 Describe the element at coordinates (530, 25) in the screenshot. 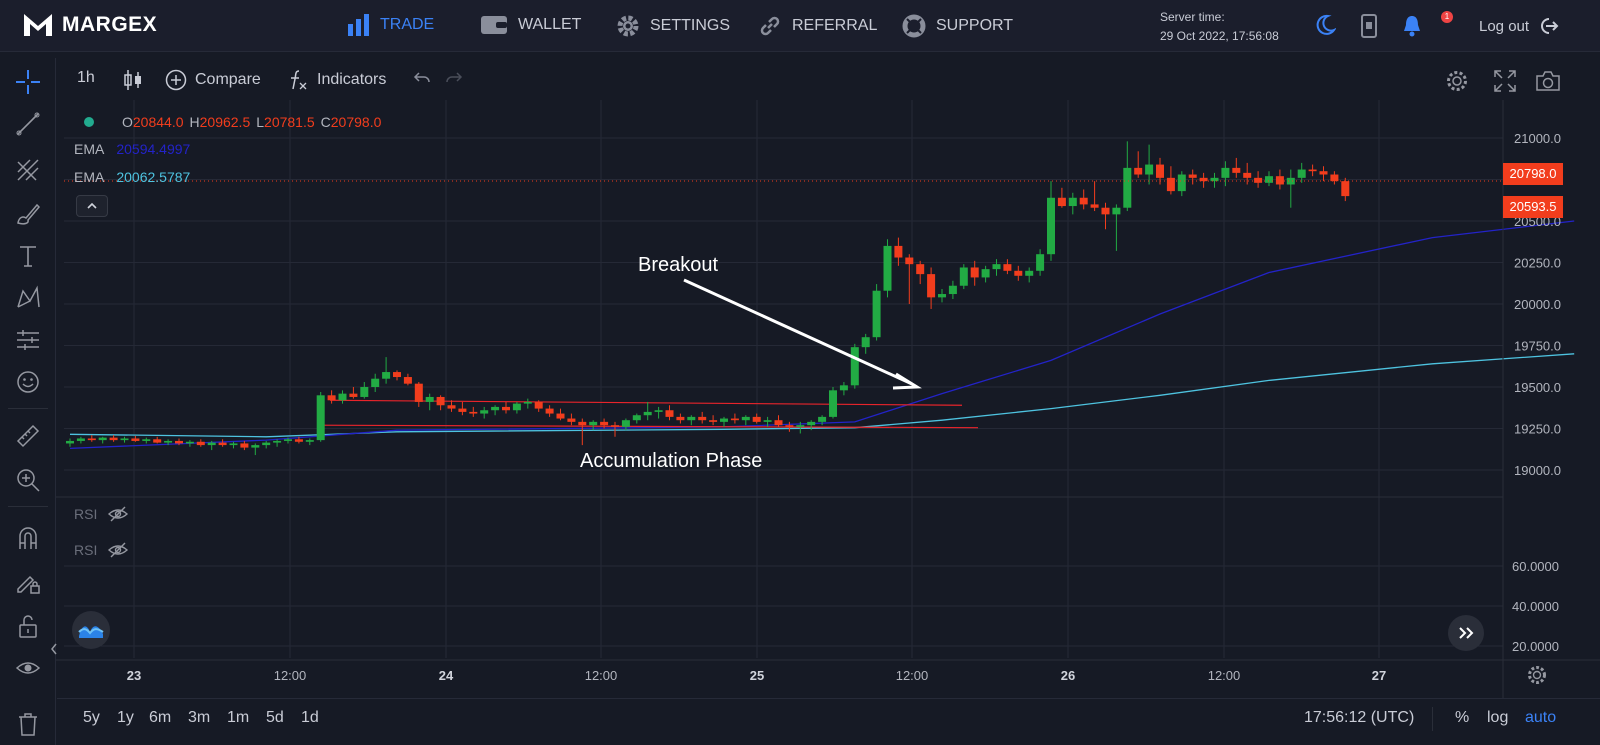

I see `nav-wallet: WALLET` at that location.